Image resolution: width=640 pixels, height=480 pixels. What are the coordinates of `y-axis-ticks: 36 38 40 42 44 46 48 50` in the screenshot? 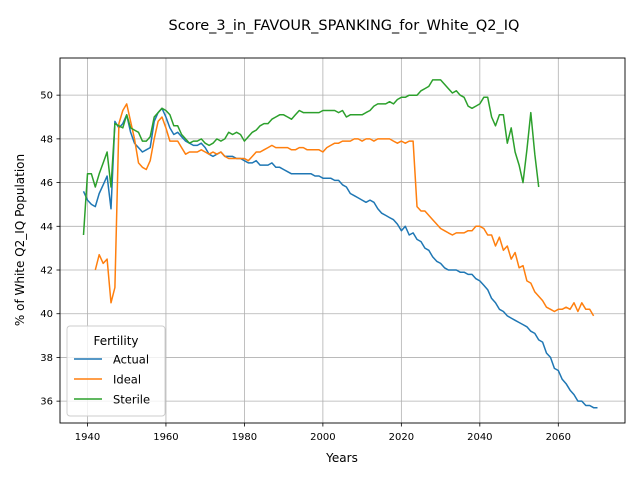 It's located at (50, 249).